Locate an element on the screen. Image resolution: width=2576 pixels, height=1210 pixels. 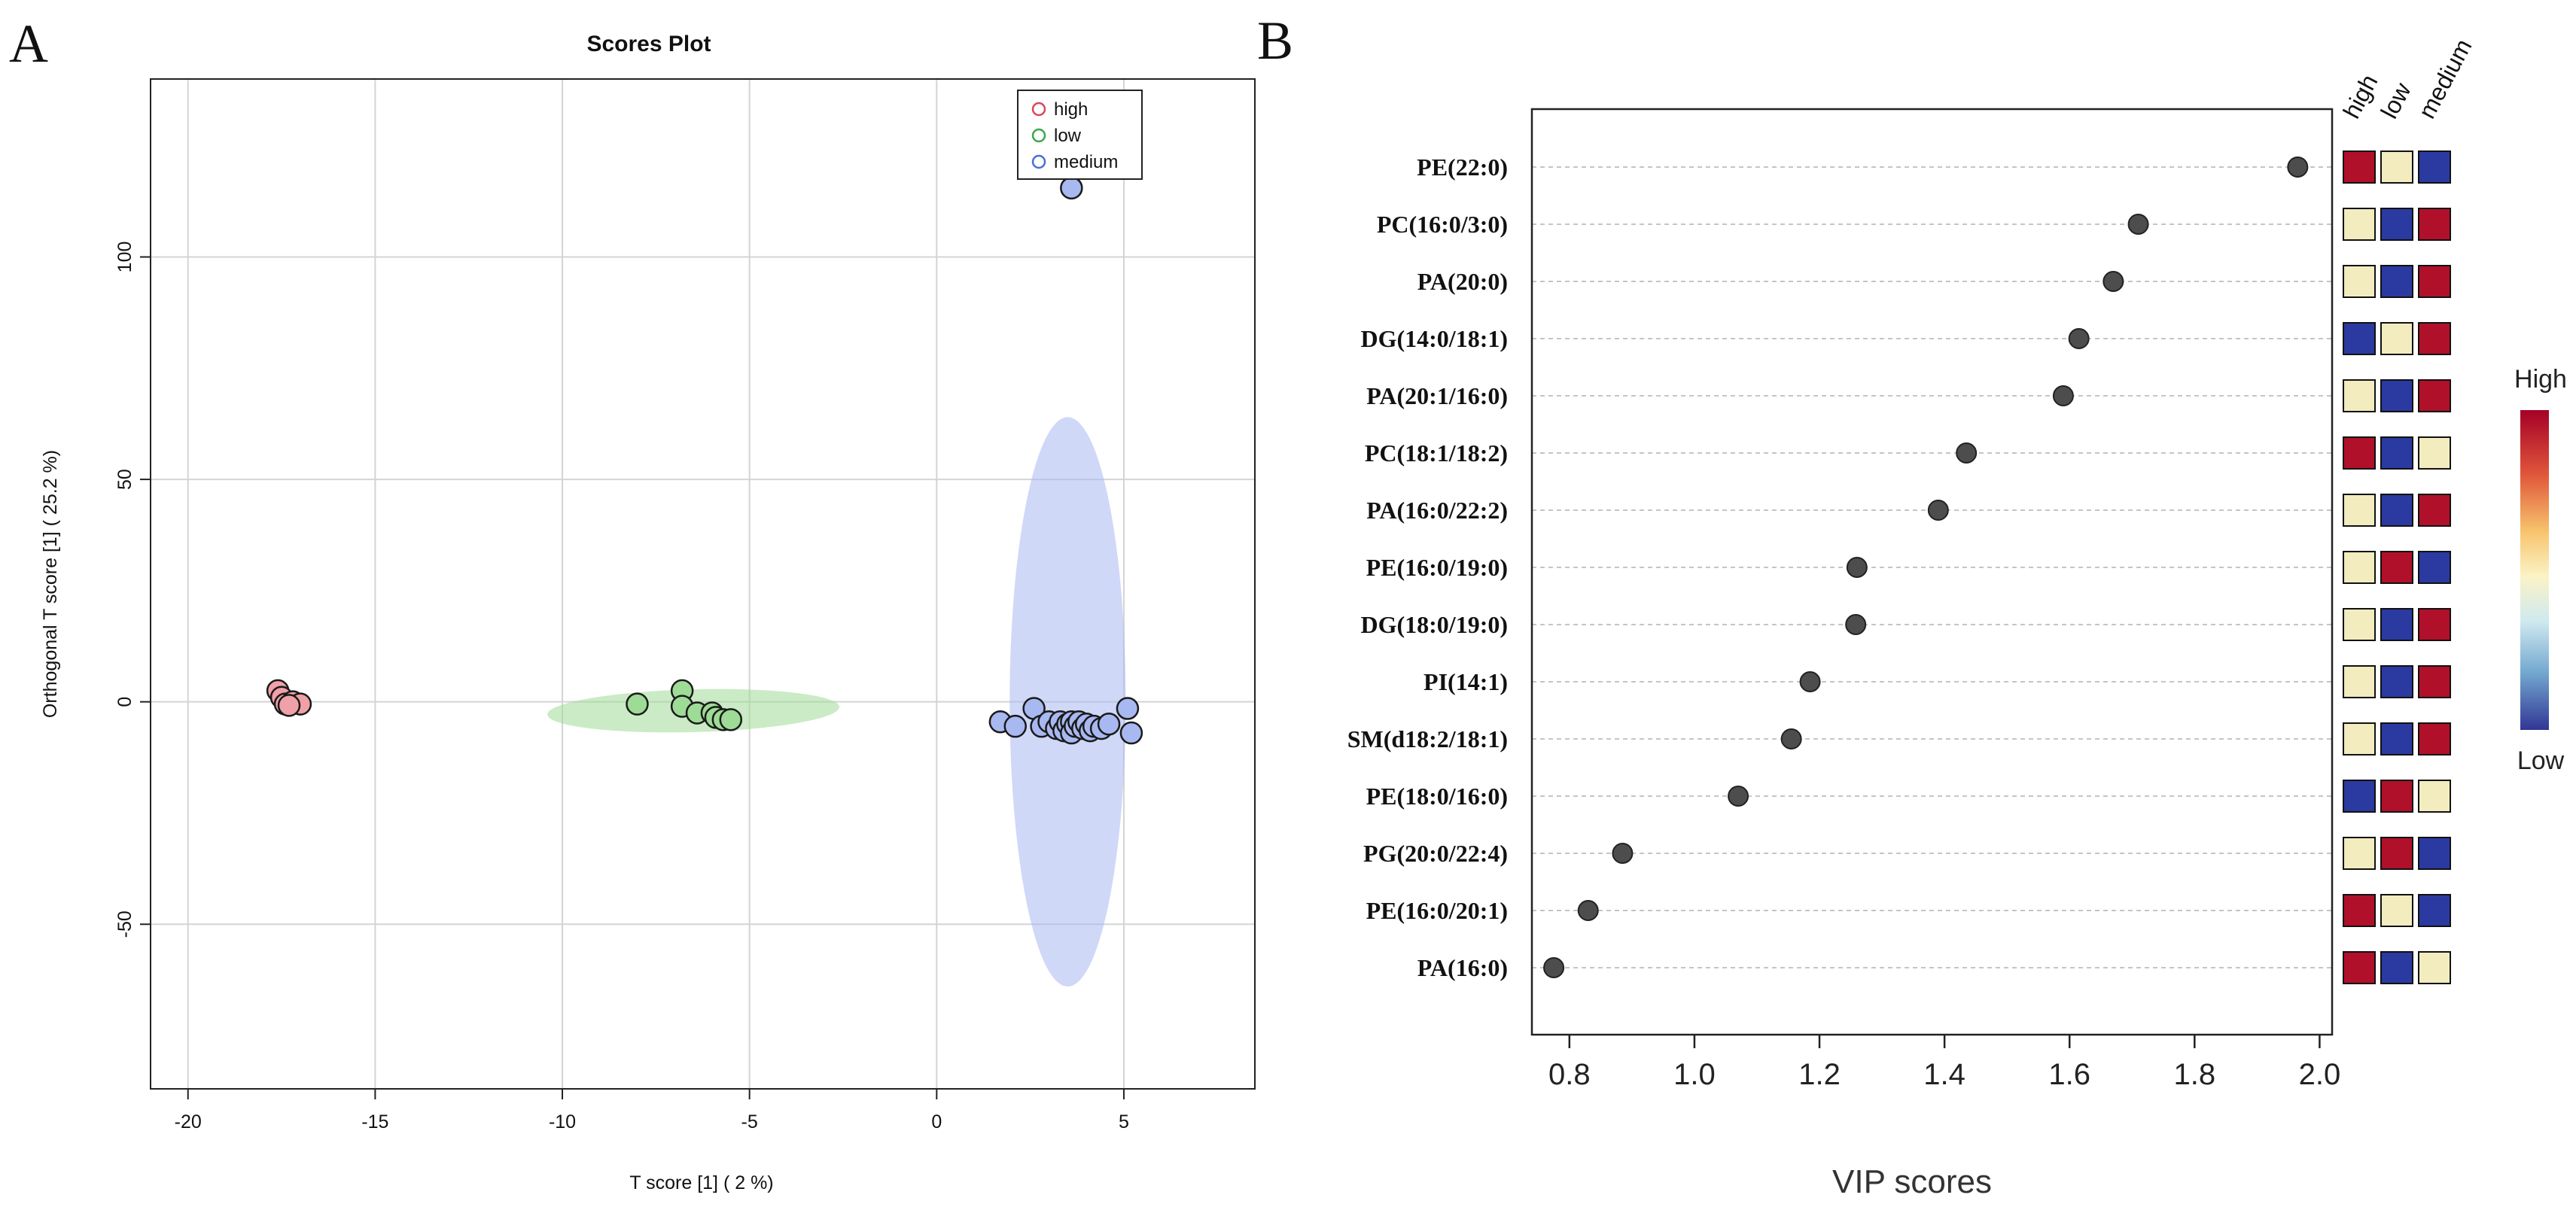
category-label: PA(20:0) is located at coordinates (1463, 282).